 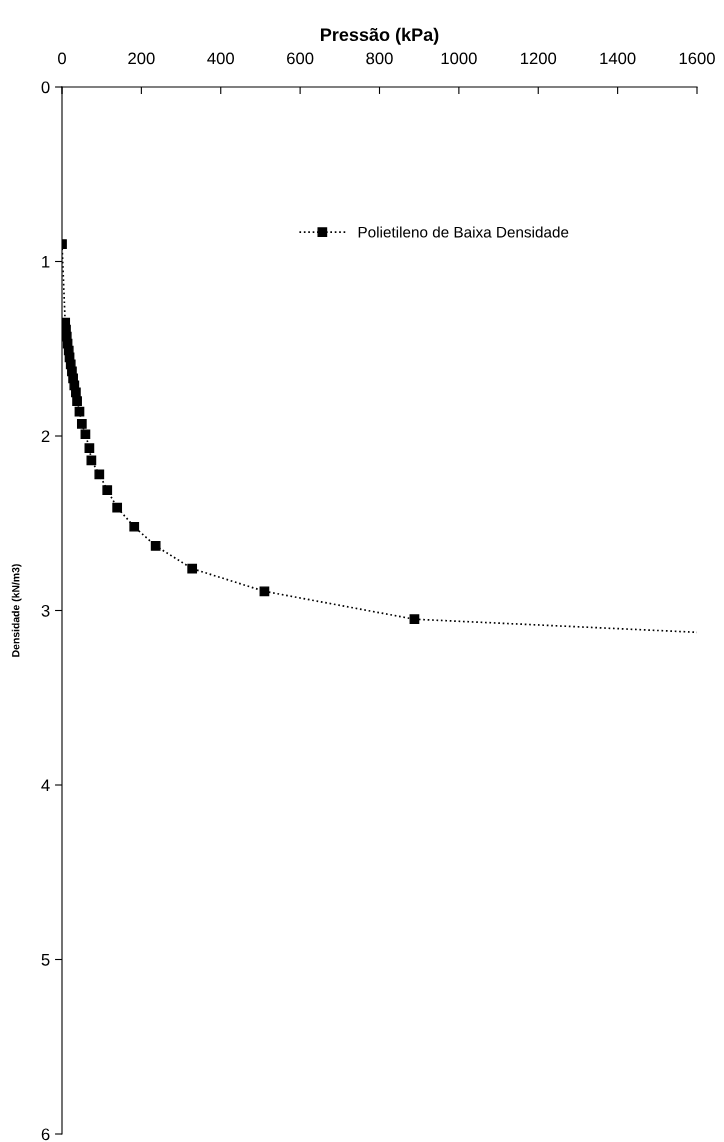 What do you see at coordinates (379, 58) in the screenshot?
I see `x-tick-label: 800` at bounding box center [379, 58].